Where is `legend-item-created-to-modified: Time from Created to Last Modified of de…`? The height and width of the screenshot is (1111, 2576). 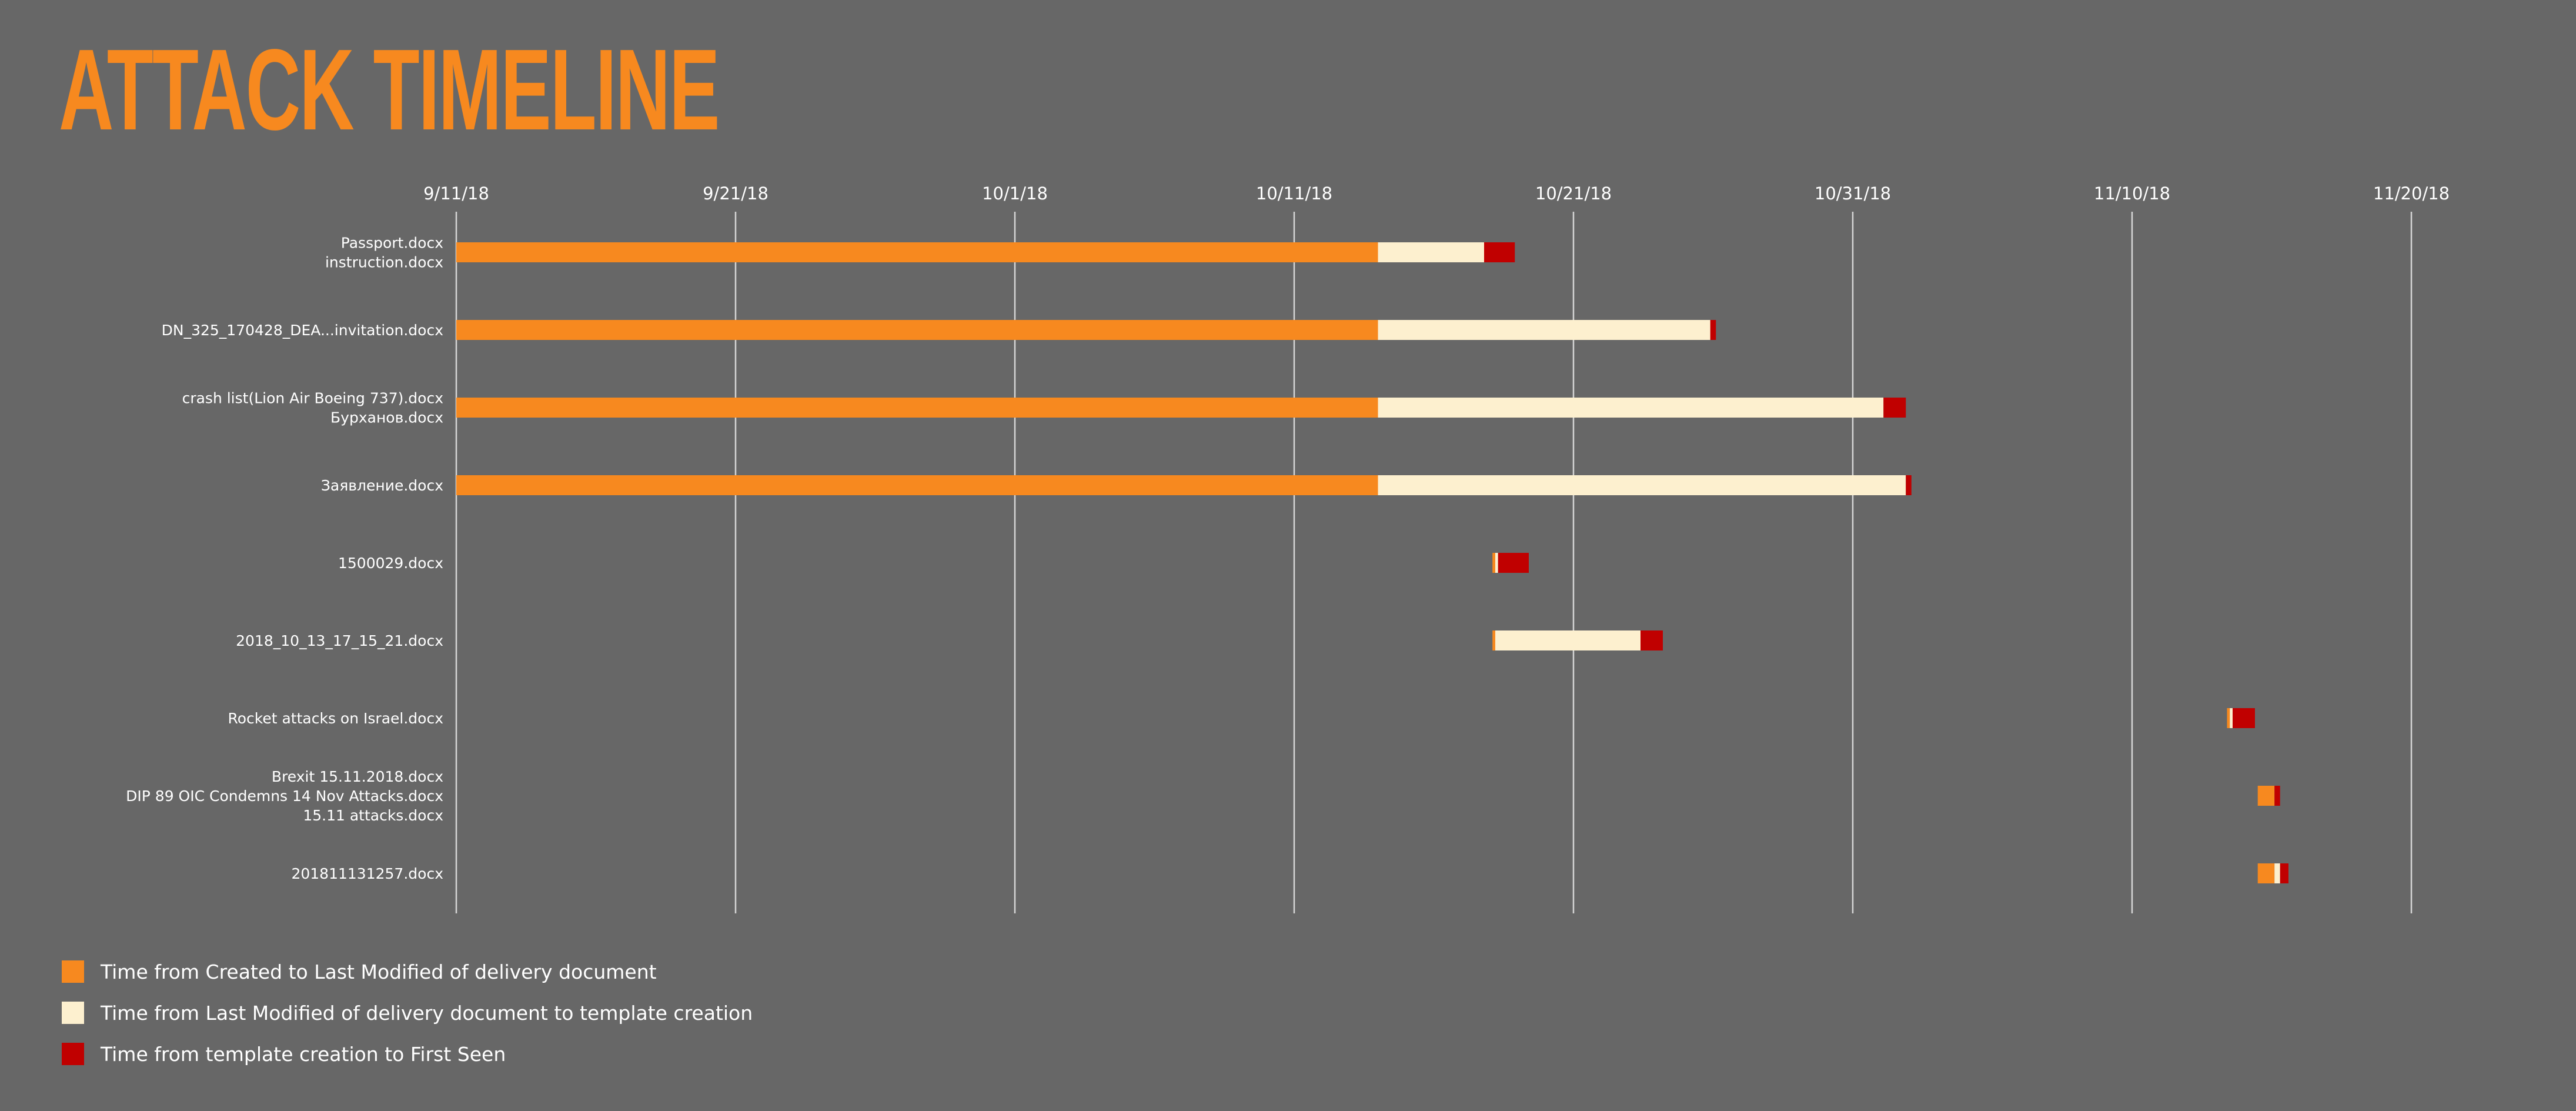 legend-item-created-to-modified: Time from Created to Last Modified of de… is located at coordinates (407, 972).